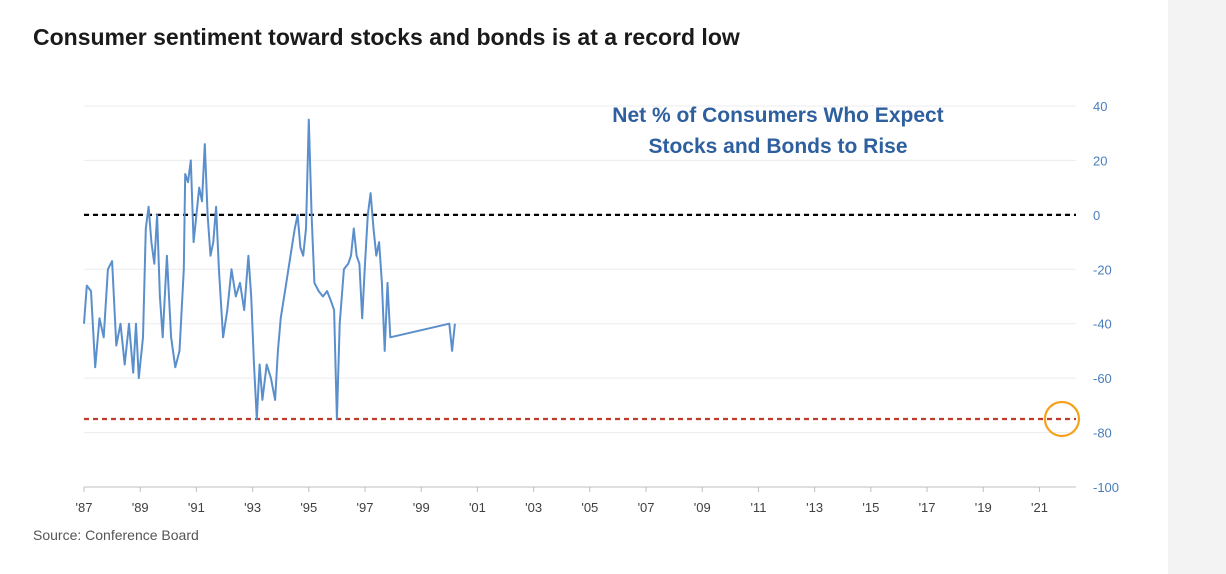  Describe the element at coordinates (477, 507) in the screenshot. I see `x-tick-label: '01` at that location.